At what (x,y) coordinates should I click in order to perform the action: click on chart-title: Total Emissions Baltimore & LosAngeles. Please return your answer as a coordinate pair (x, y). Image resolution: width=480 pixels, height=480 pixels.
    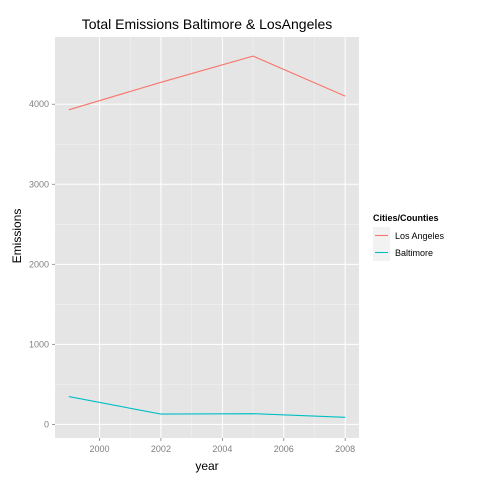
    Looking at the image, I should click on (207, 24).